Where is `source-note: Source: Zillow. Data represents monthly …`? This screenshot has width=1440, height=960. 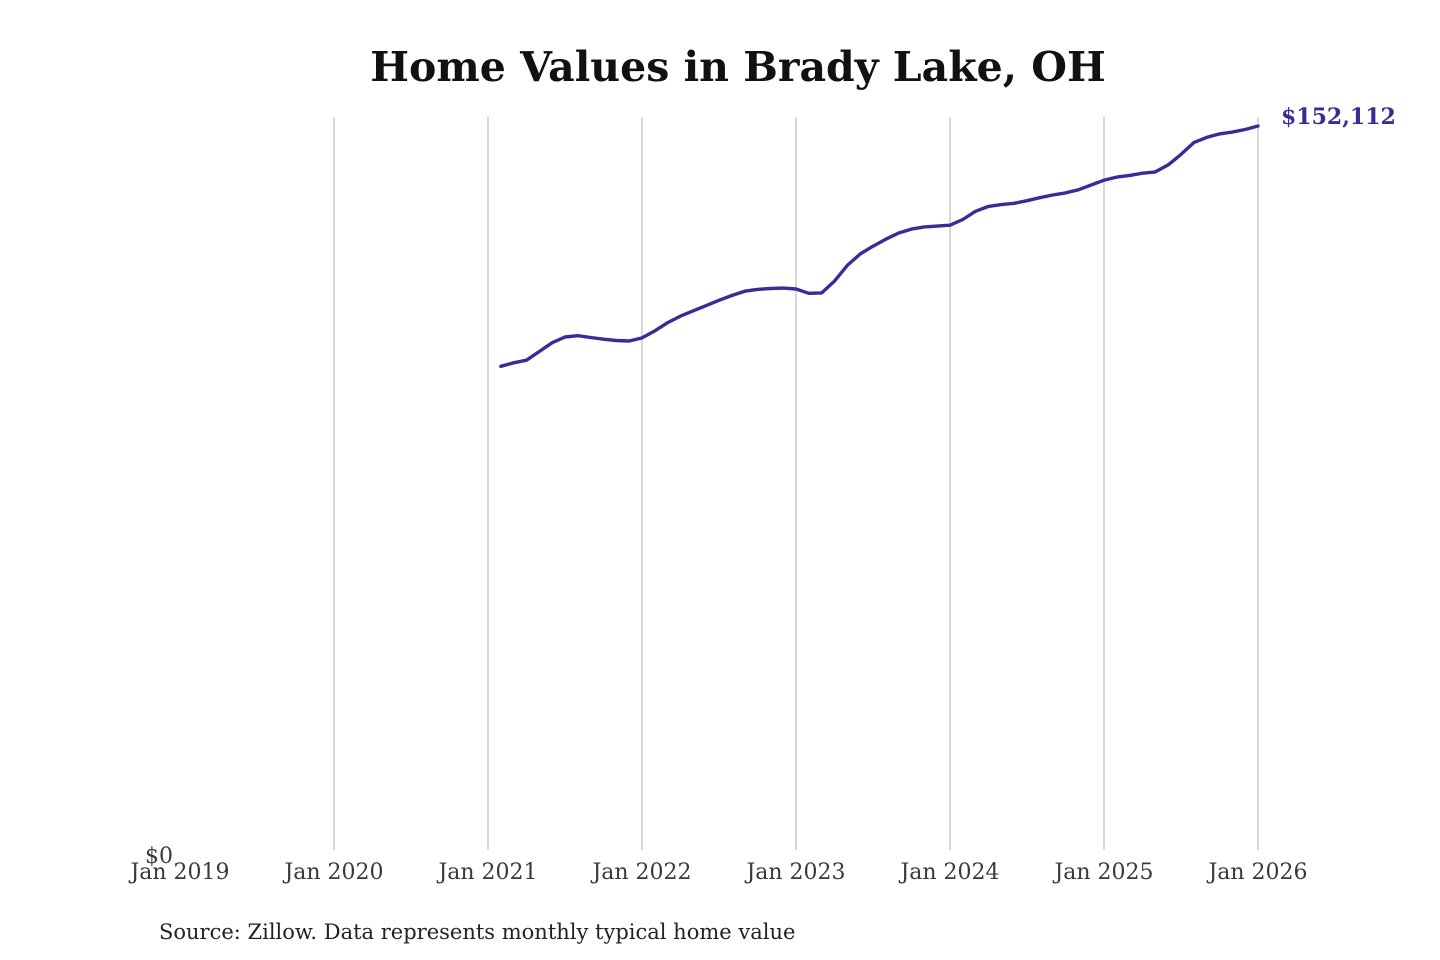 source-note: Source: Zillow. Data represents monthly … is located at coordinates (477, 932).